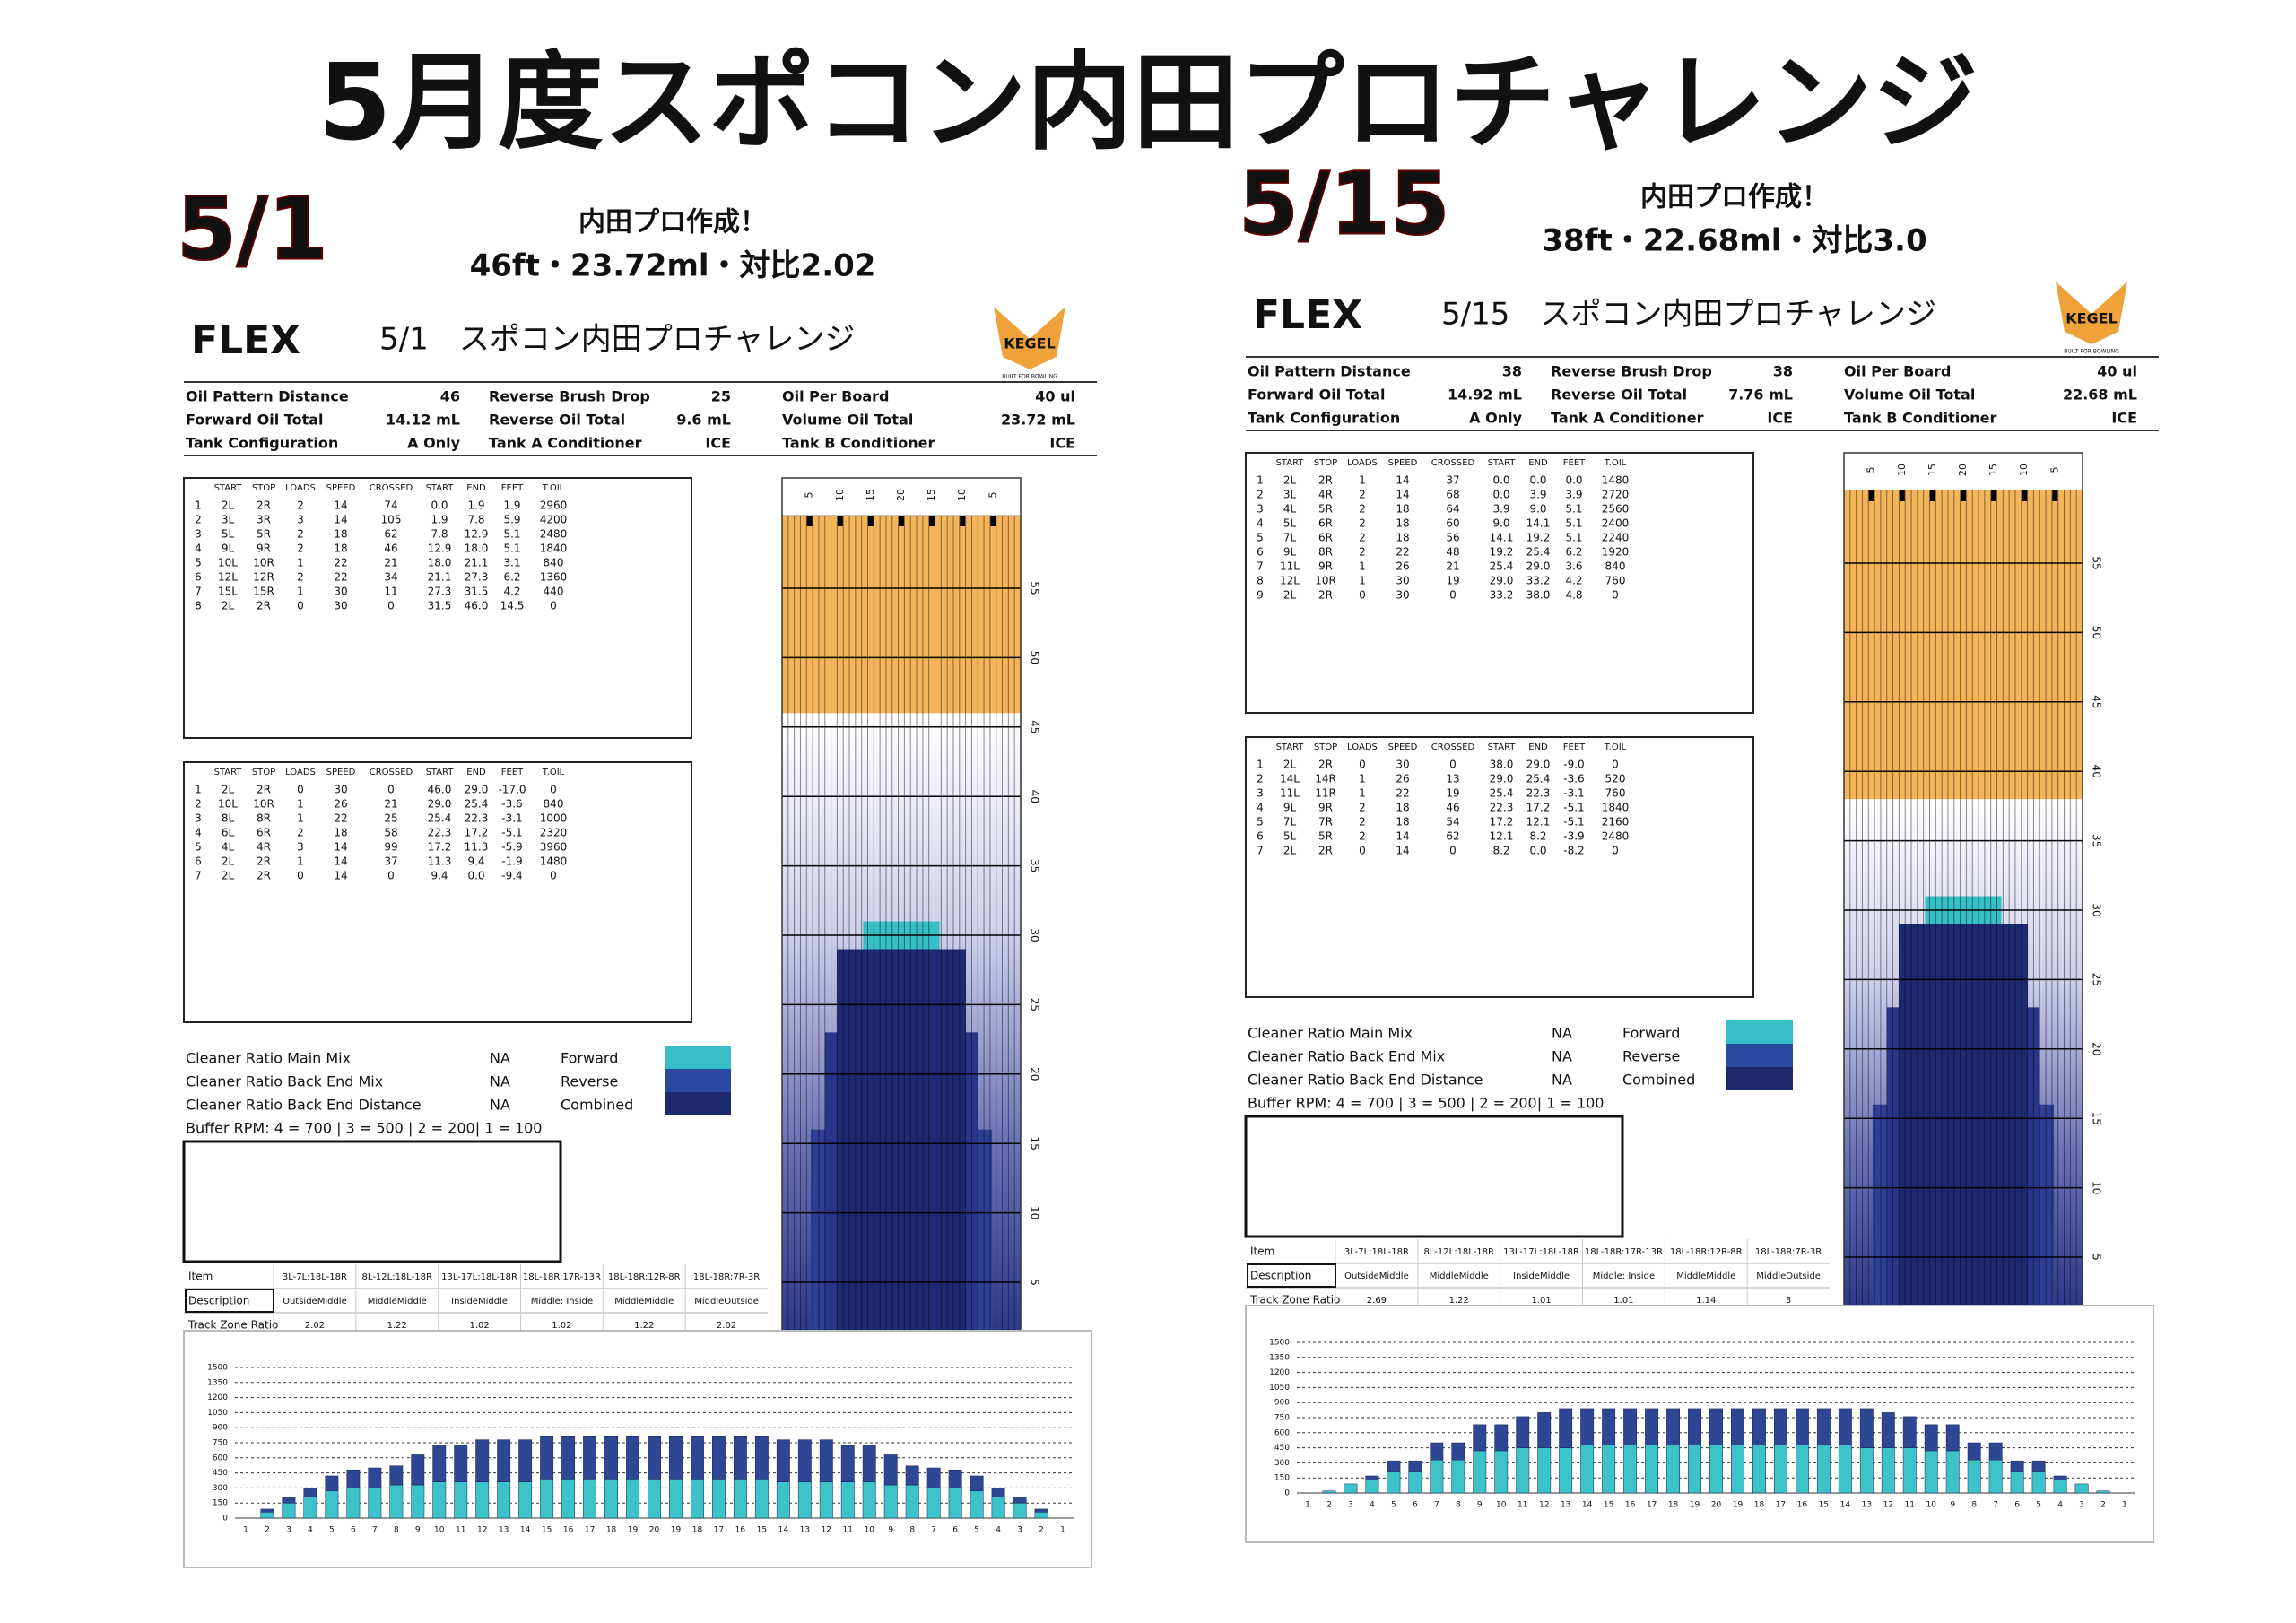  Describe the element at coordinates (217, 1397) in the screenshot. I see `y-tick-label: 1200` at that location.